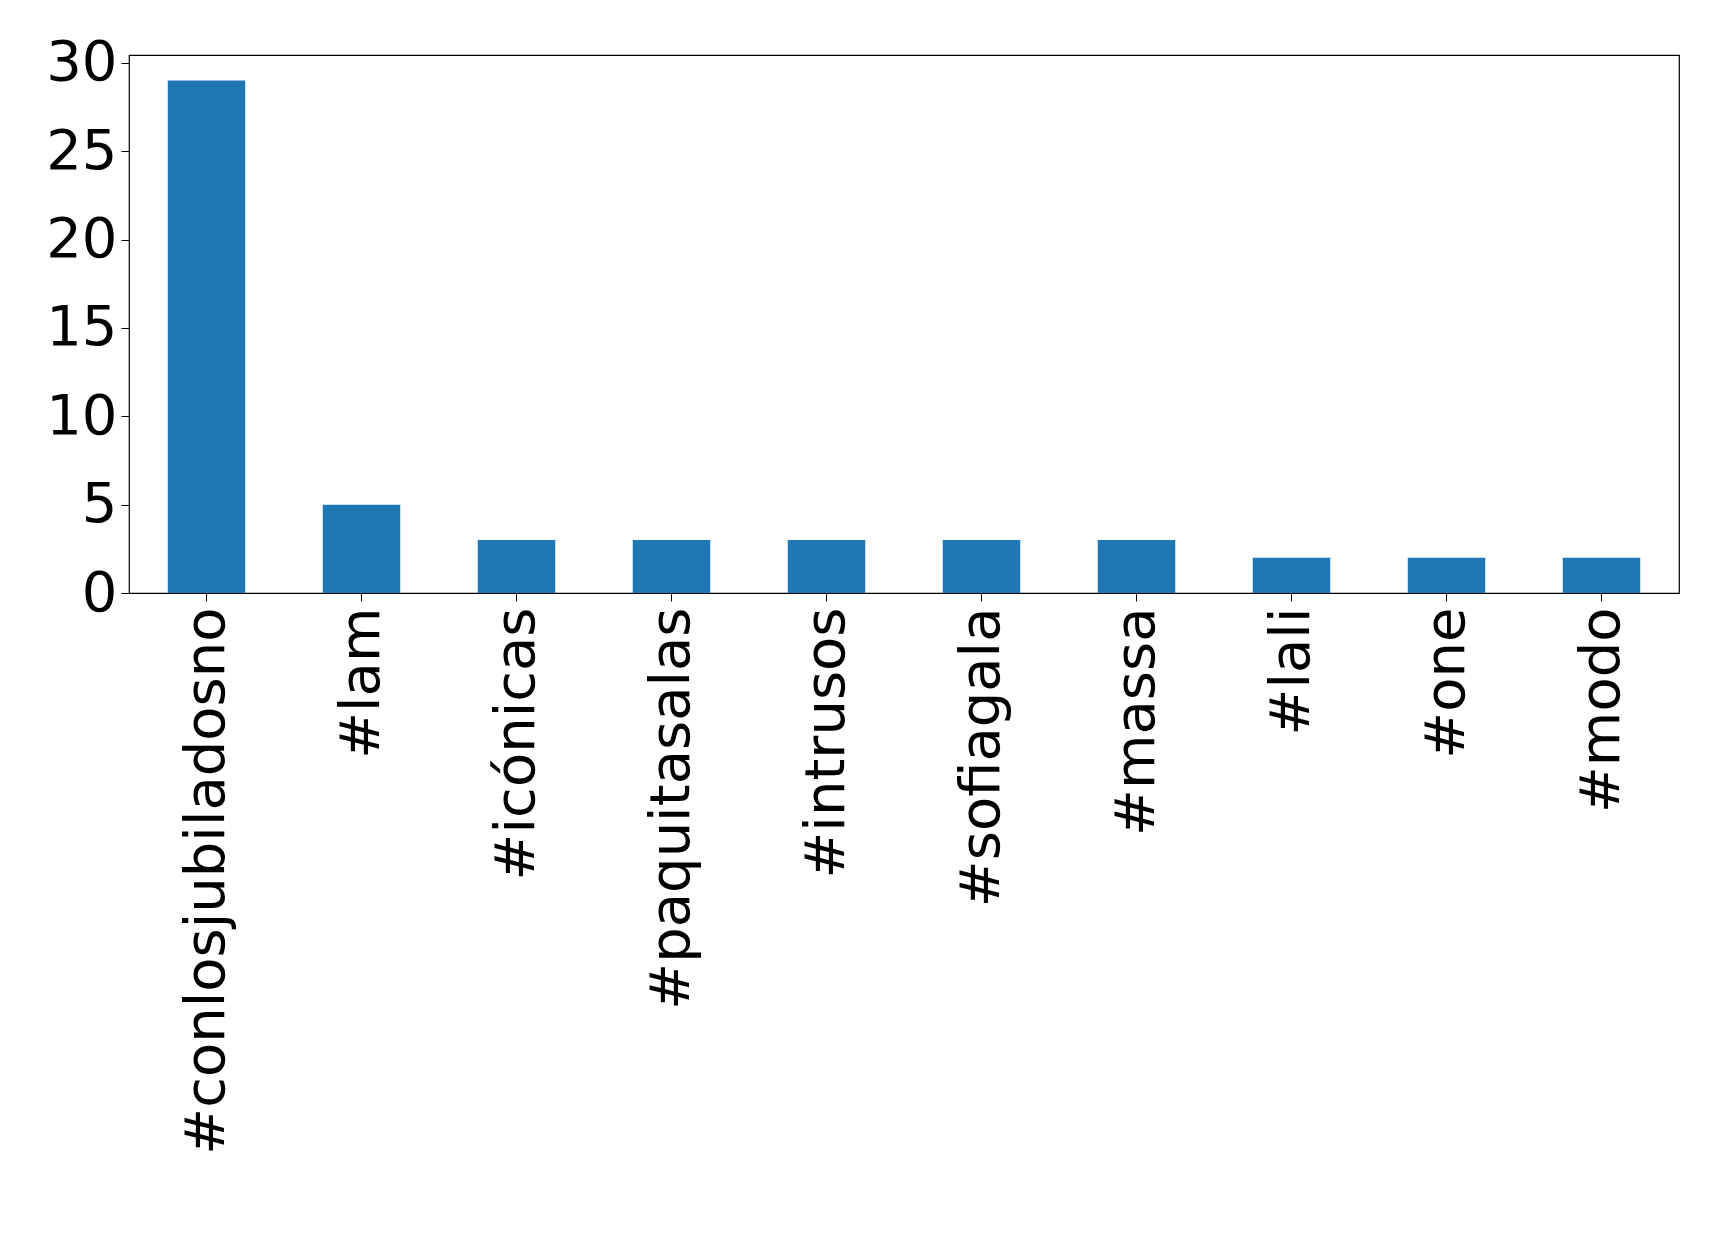 Image resolution: width=1719 pixels, height=1254 pixels. Describe the element at coordinates (824, 743) in the screenshot. I see `x-tick-label: #intrusos` at that location.